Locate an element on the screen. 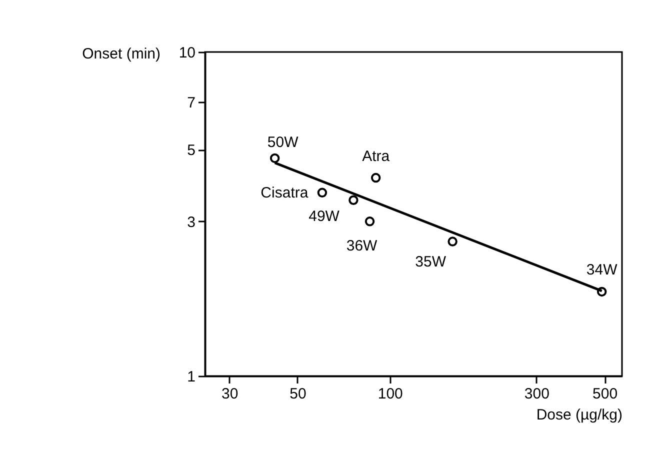 The width and height of the screenshot is (645, 469). x-tick-label: 100 is located at coordinates (390, 394).